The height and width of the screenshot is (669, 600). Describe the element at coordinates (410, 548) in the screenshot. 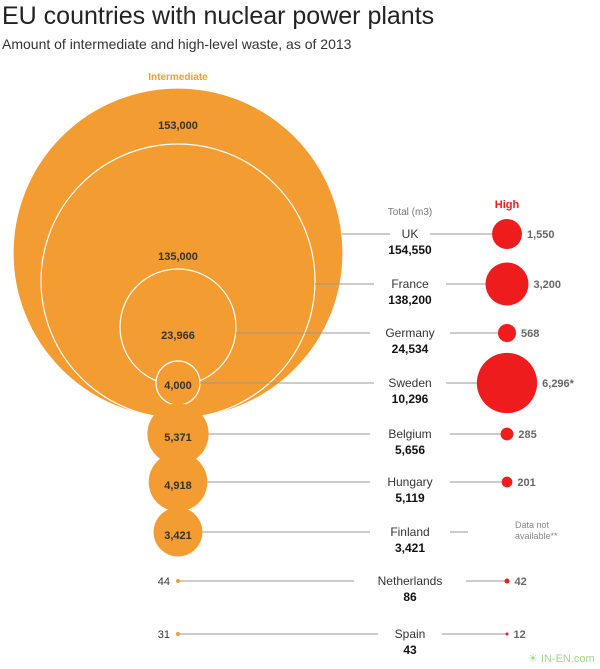

I see `total-value: 3,421` at that location.